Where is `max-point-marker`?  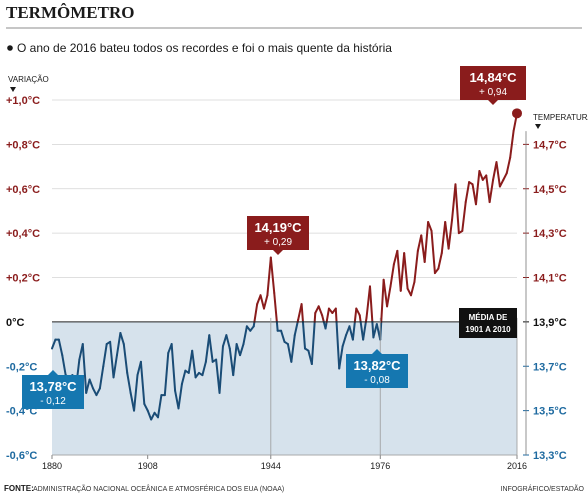
max-point-marker is located at coordinates (517, 113).